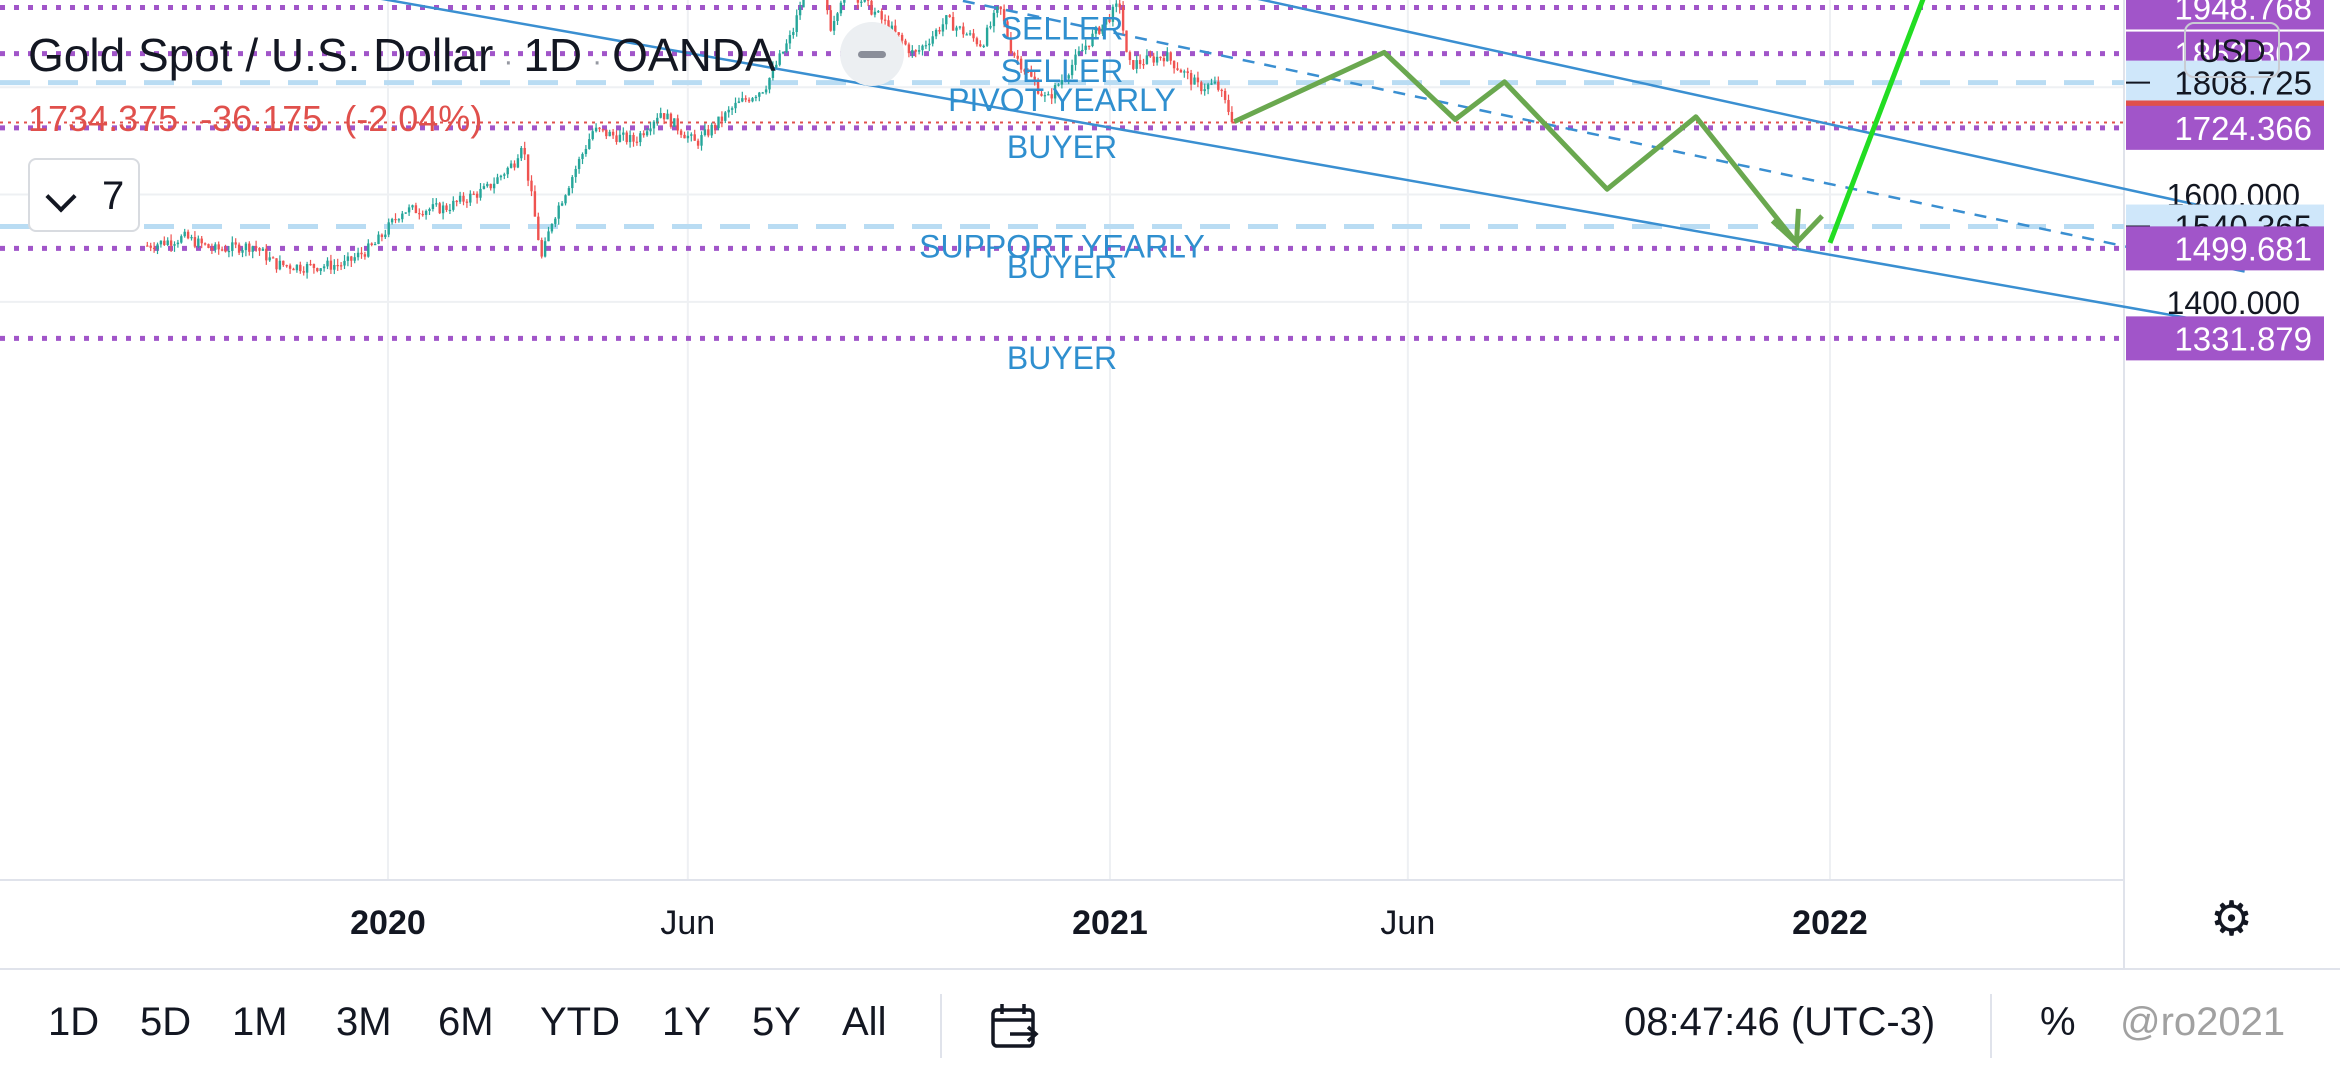 This screenshot has height=1082, width=2340. I want to click on last-price: 1734.375, so click(103, 118).